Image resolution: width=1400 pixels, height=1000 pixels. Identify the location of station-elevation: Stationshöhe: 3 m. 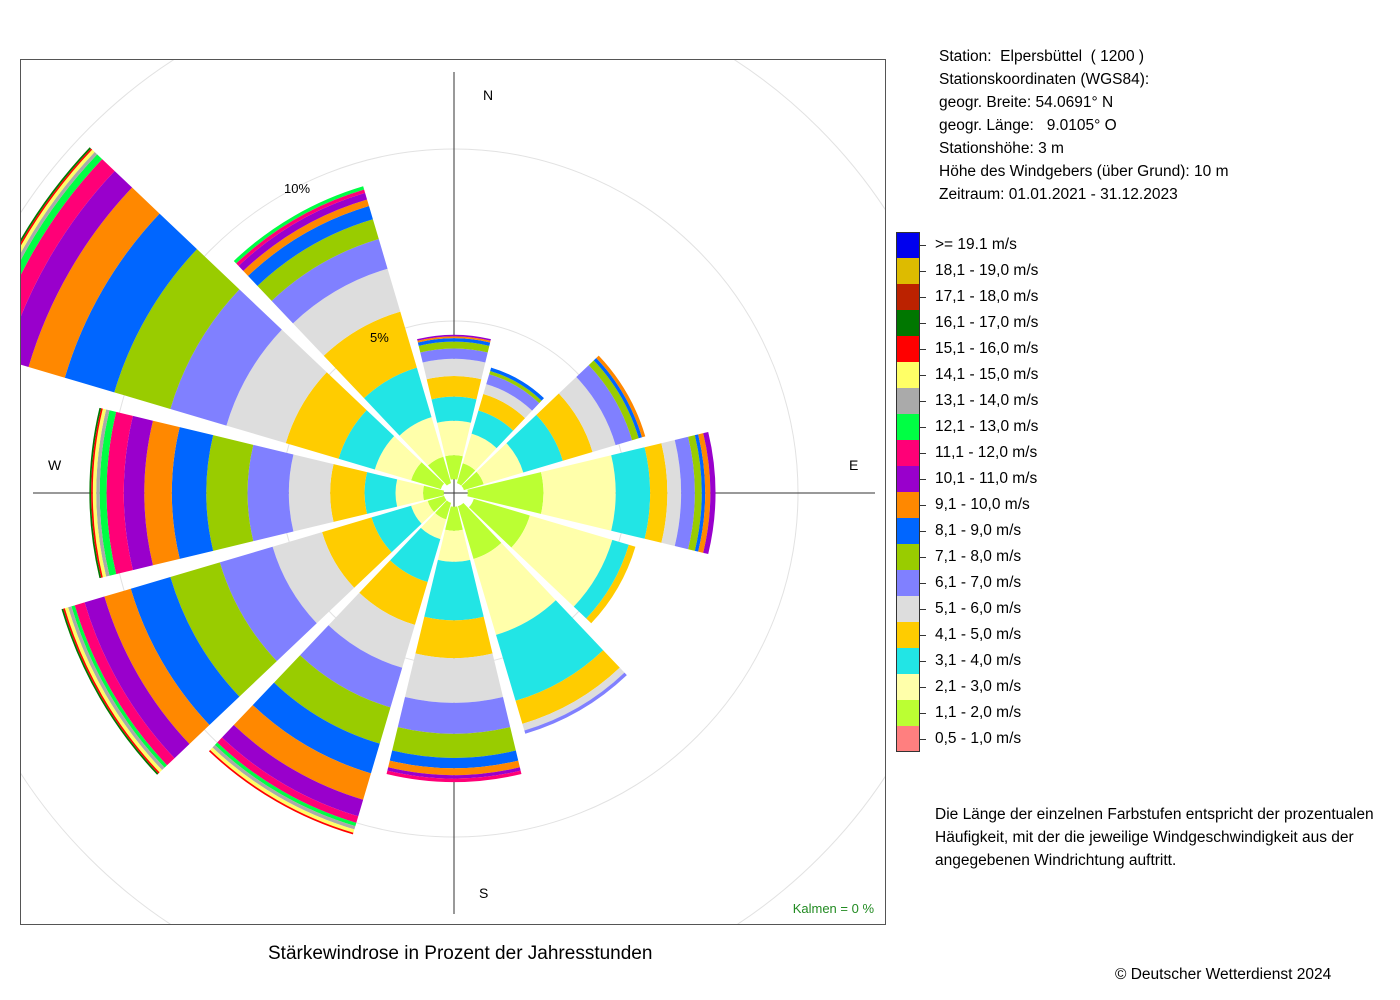
(1001, 148).